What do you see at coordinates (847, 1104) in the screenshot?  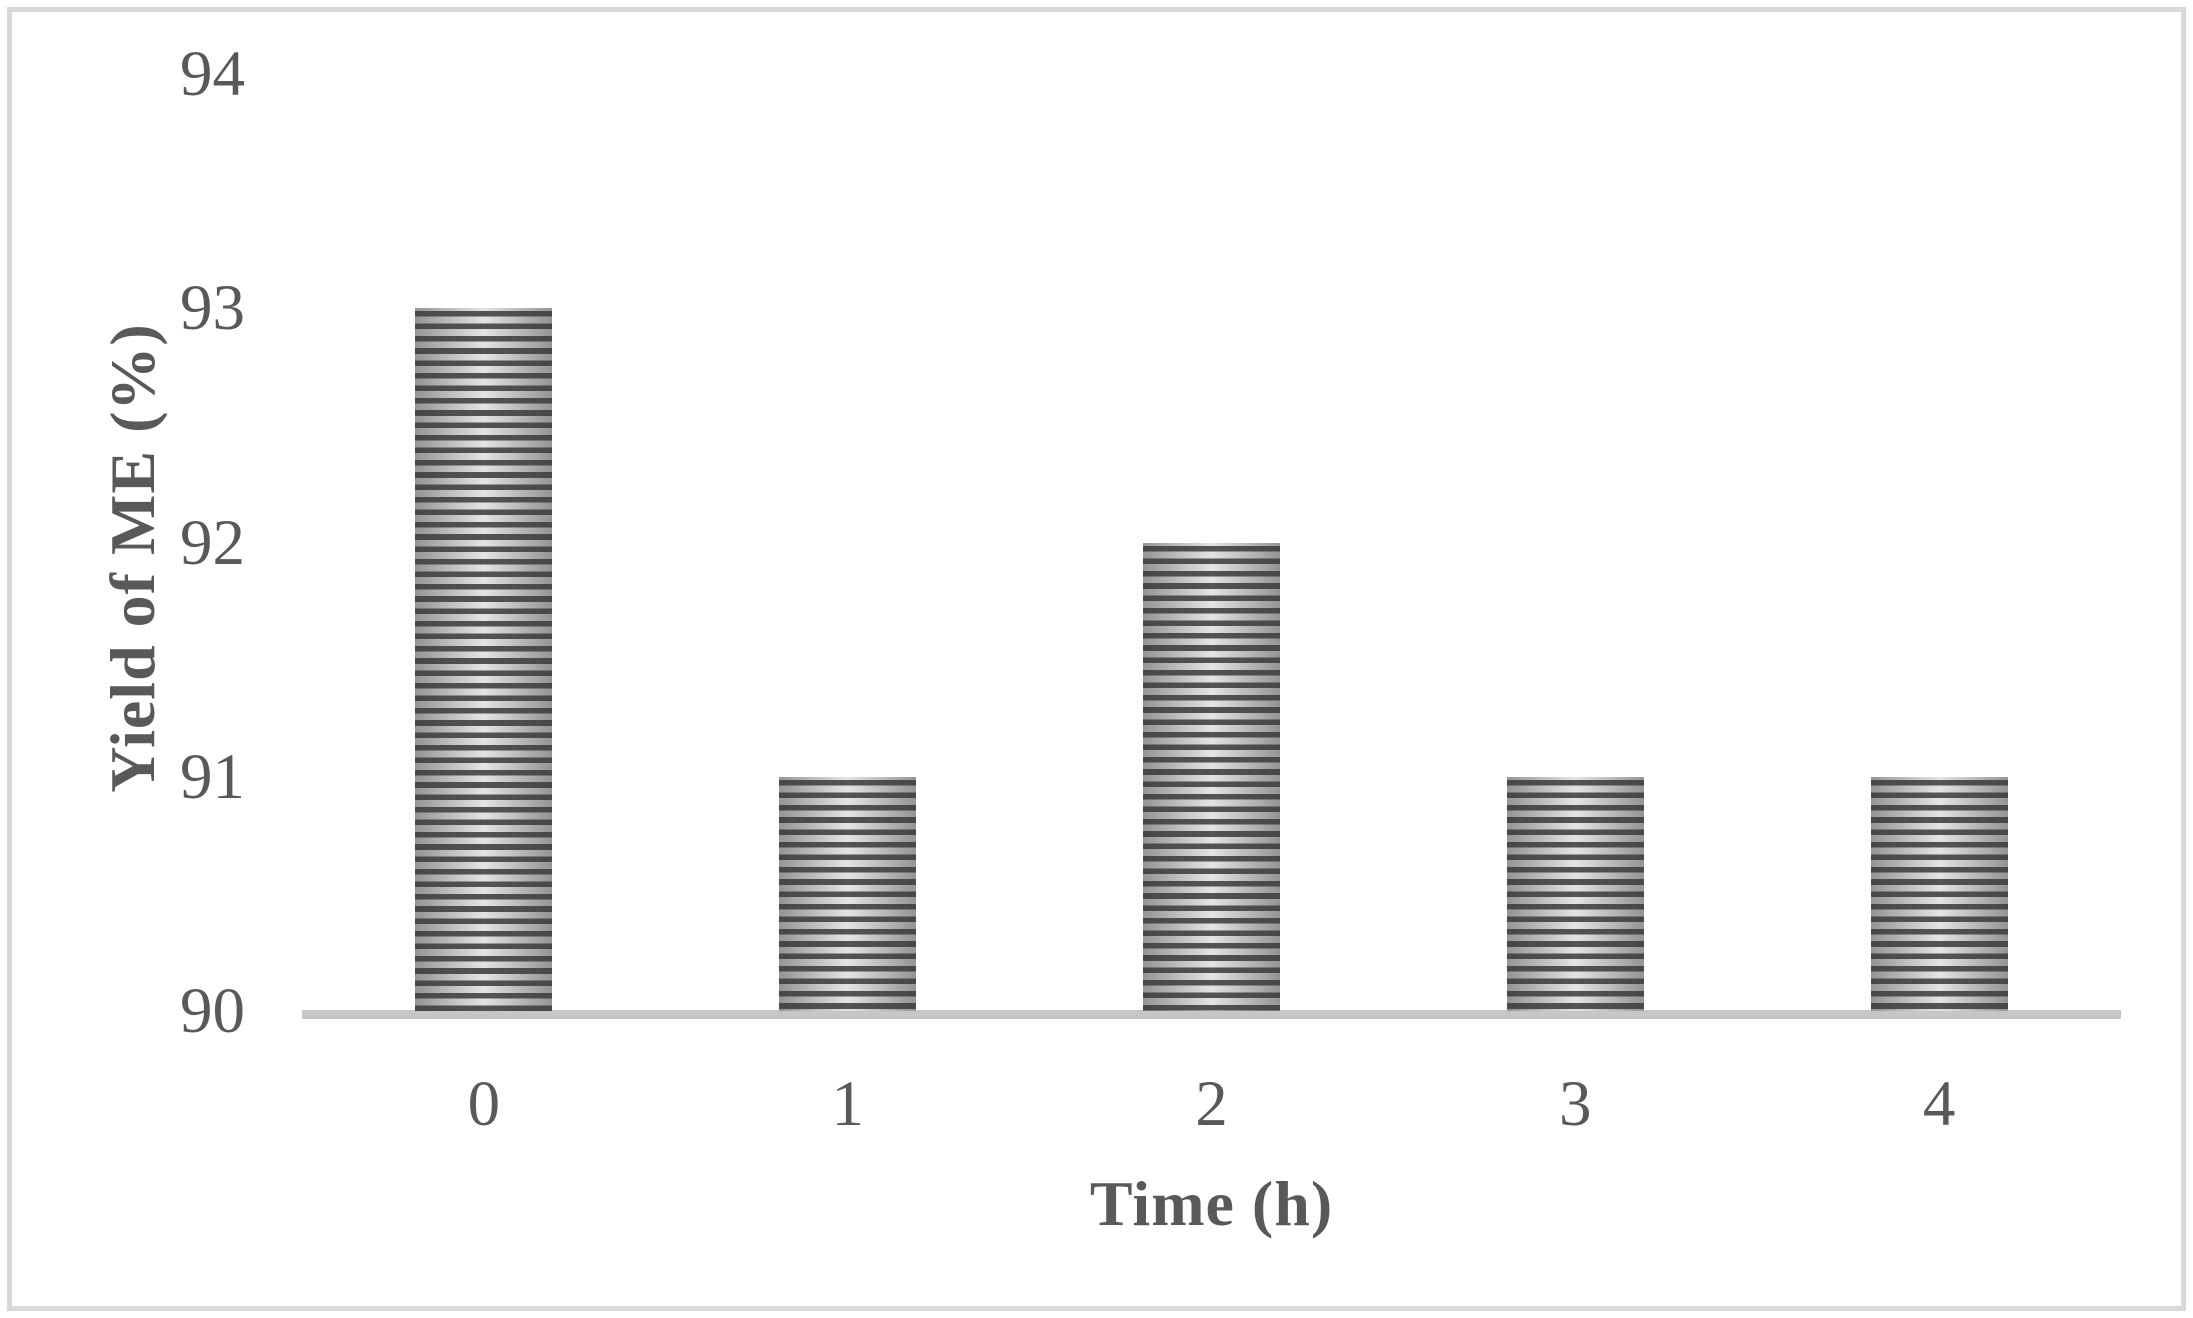 I see `x-tick-label-1: 1` at bounding box center [847, 1104].